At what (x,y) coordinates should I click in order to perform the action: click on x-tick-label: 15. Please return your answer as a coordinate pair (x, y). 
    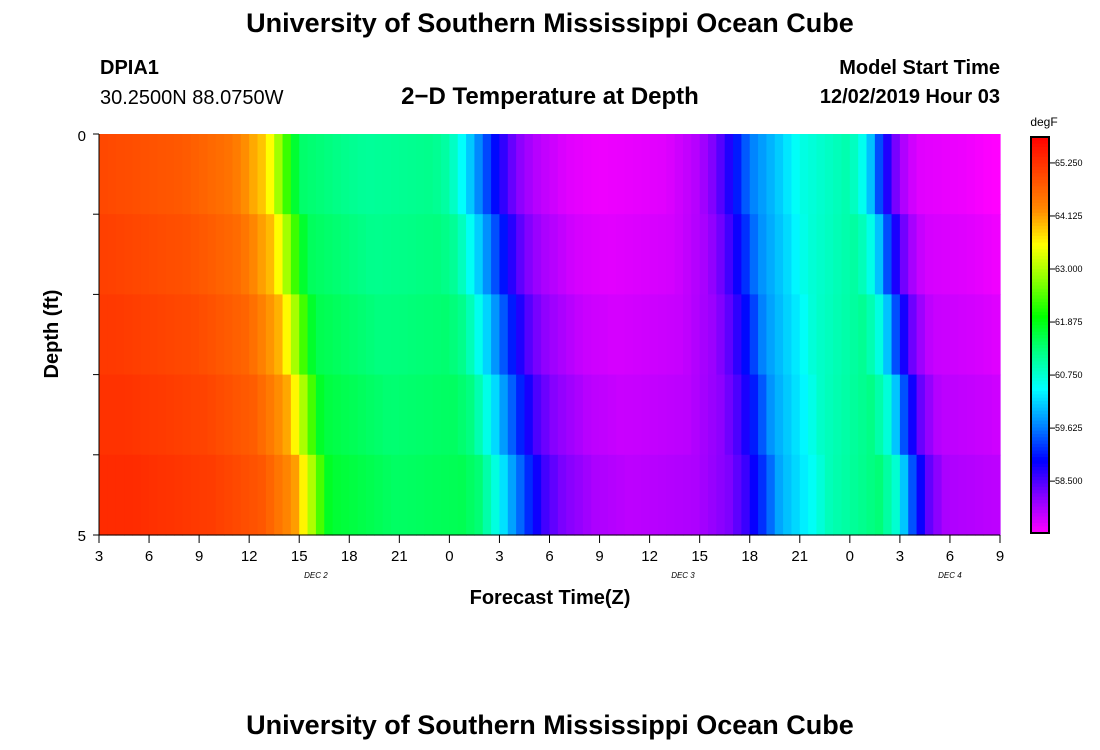
    Looking at the image, I should click on (299, 556).